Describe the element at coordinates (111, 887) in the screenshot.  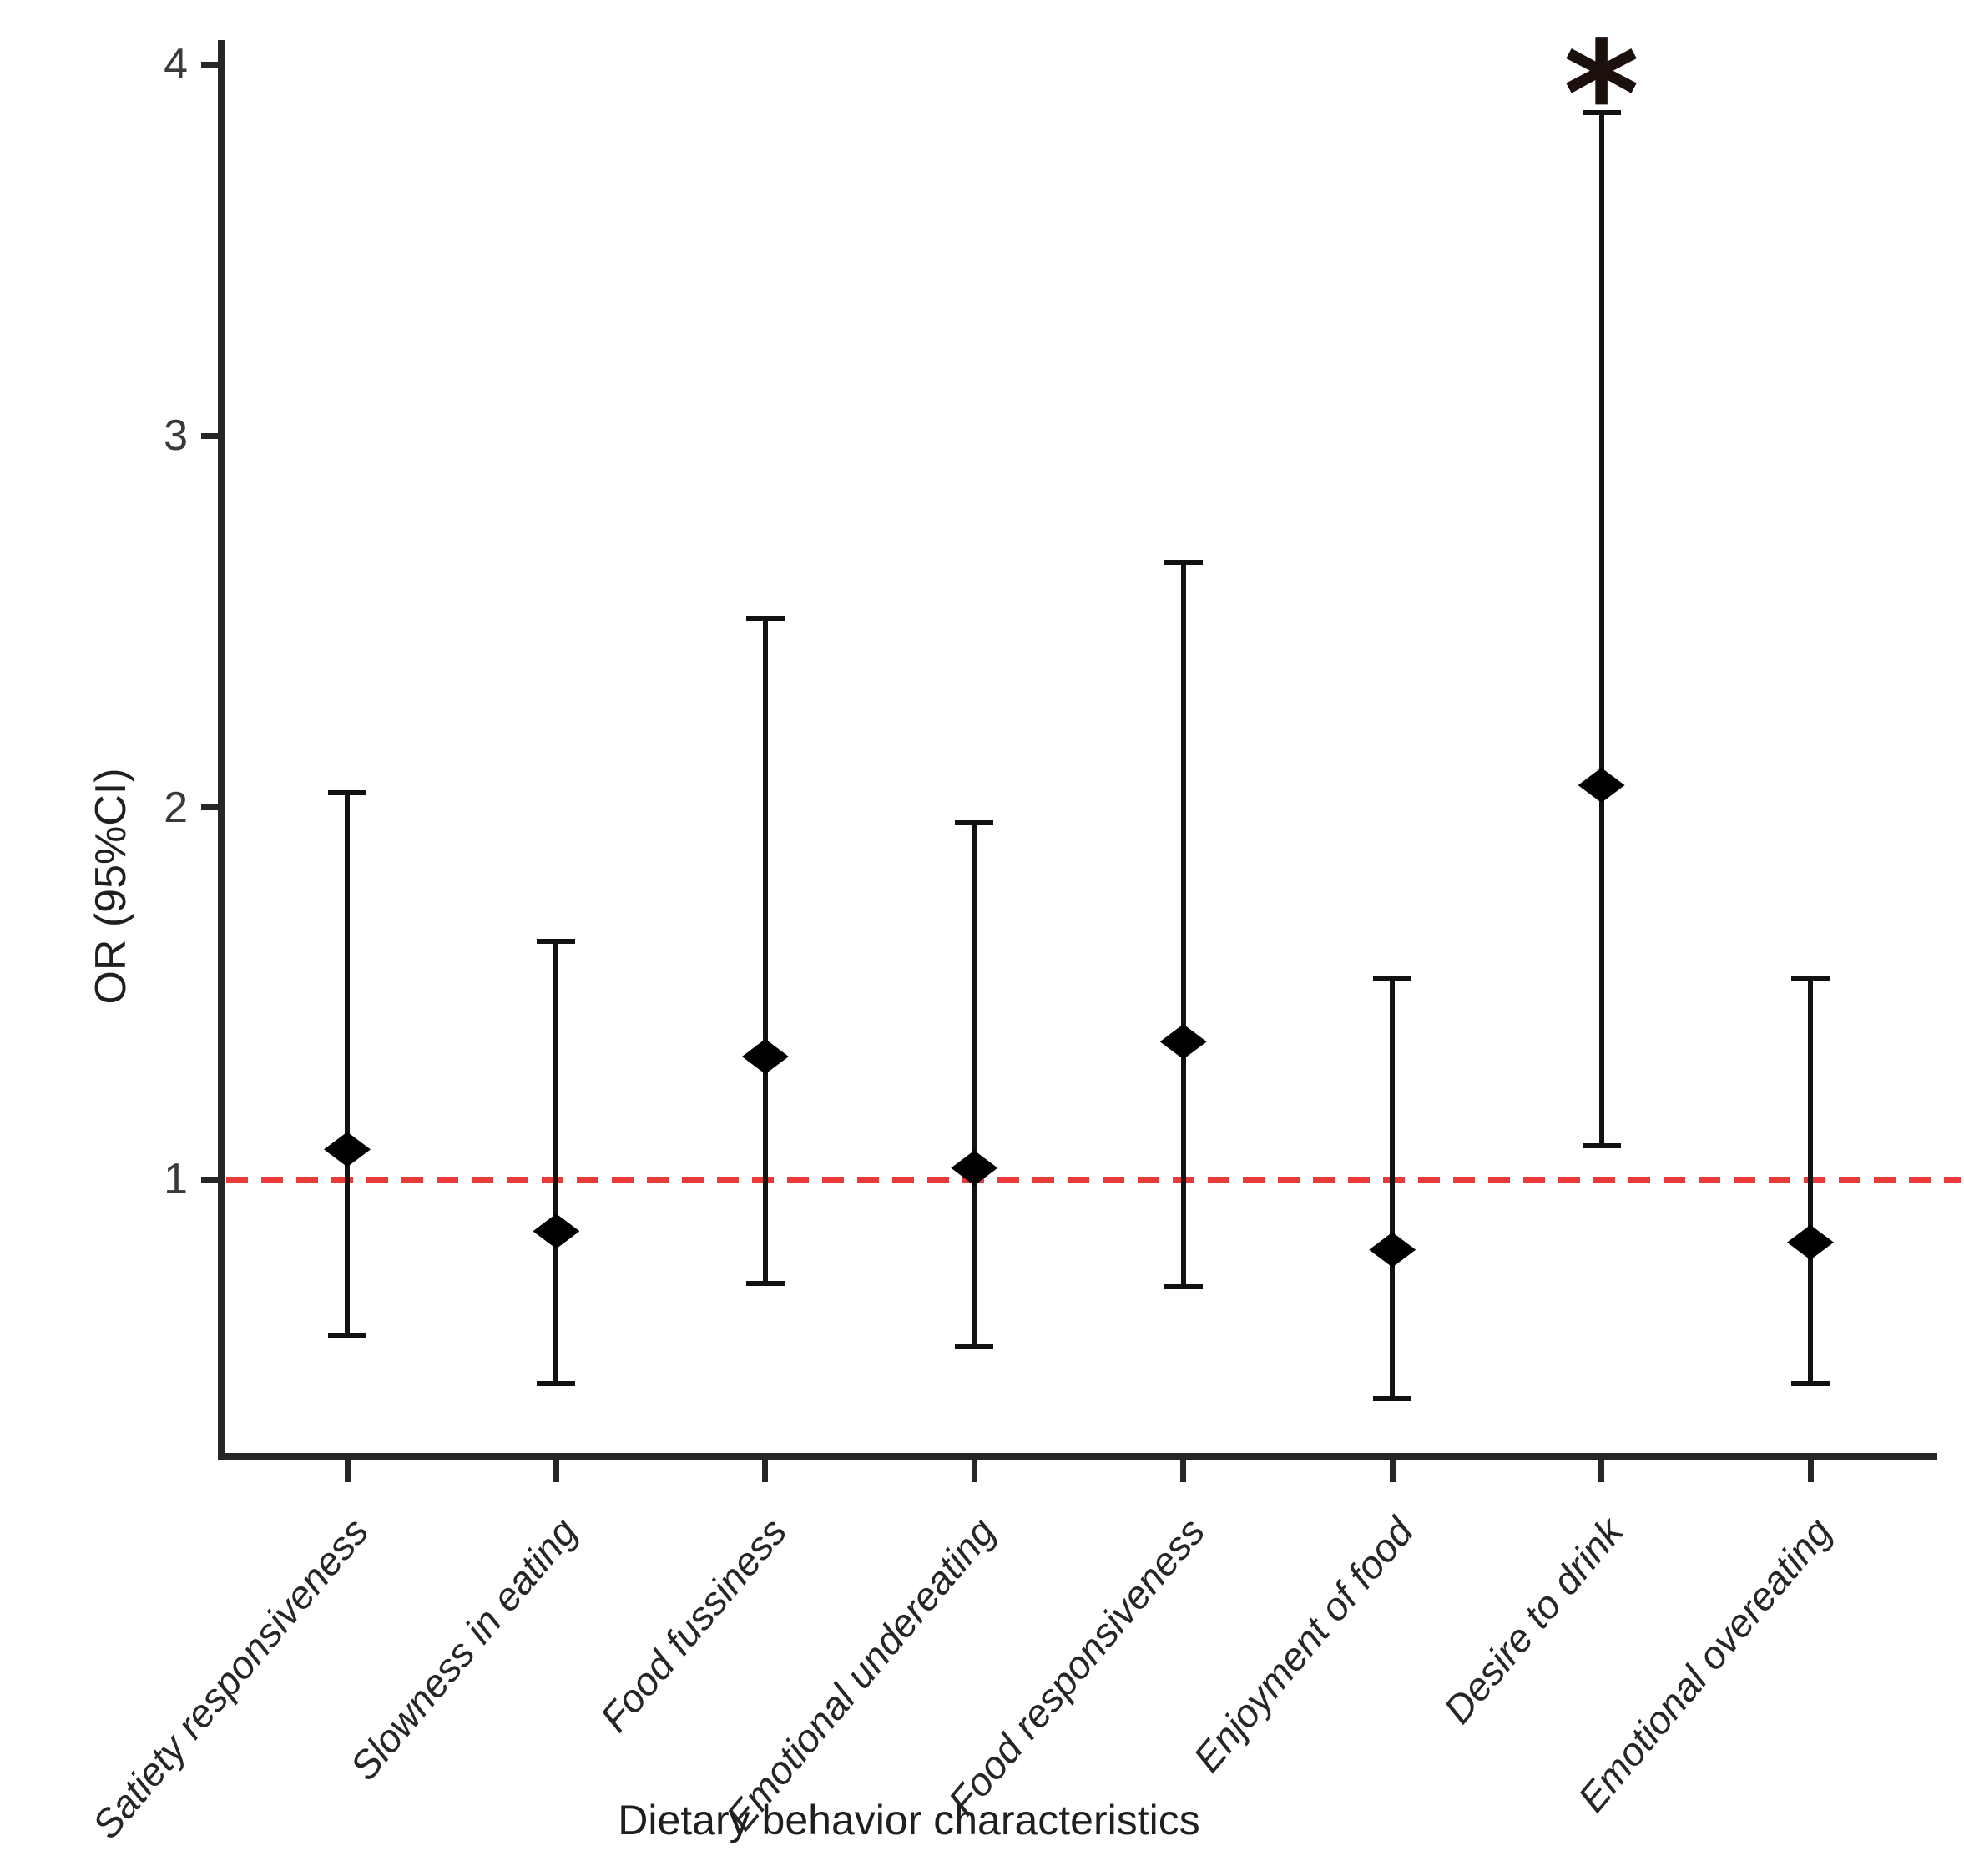
I see `y-axis-title: OR (95%CI)` at that location.